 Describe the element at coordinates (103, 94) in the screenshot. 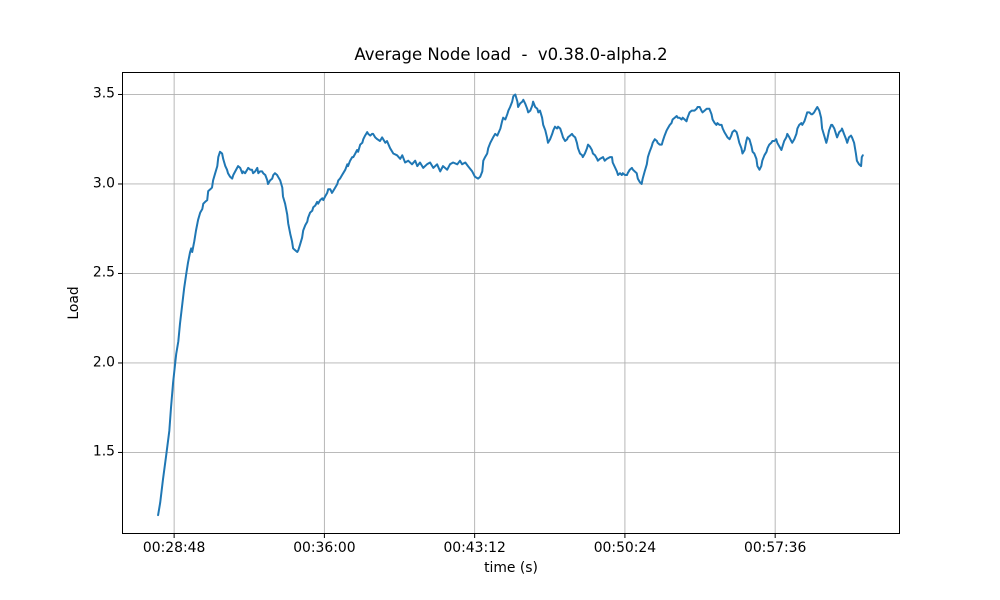

I see `y-tick-label: 3.5` at that location.